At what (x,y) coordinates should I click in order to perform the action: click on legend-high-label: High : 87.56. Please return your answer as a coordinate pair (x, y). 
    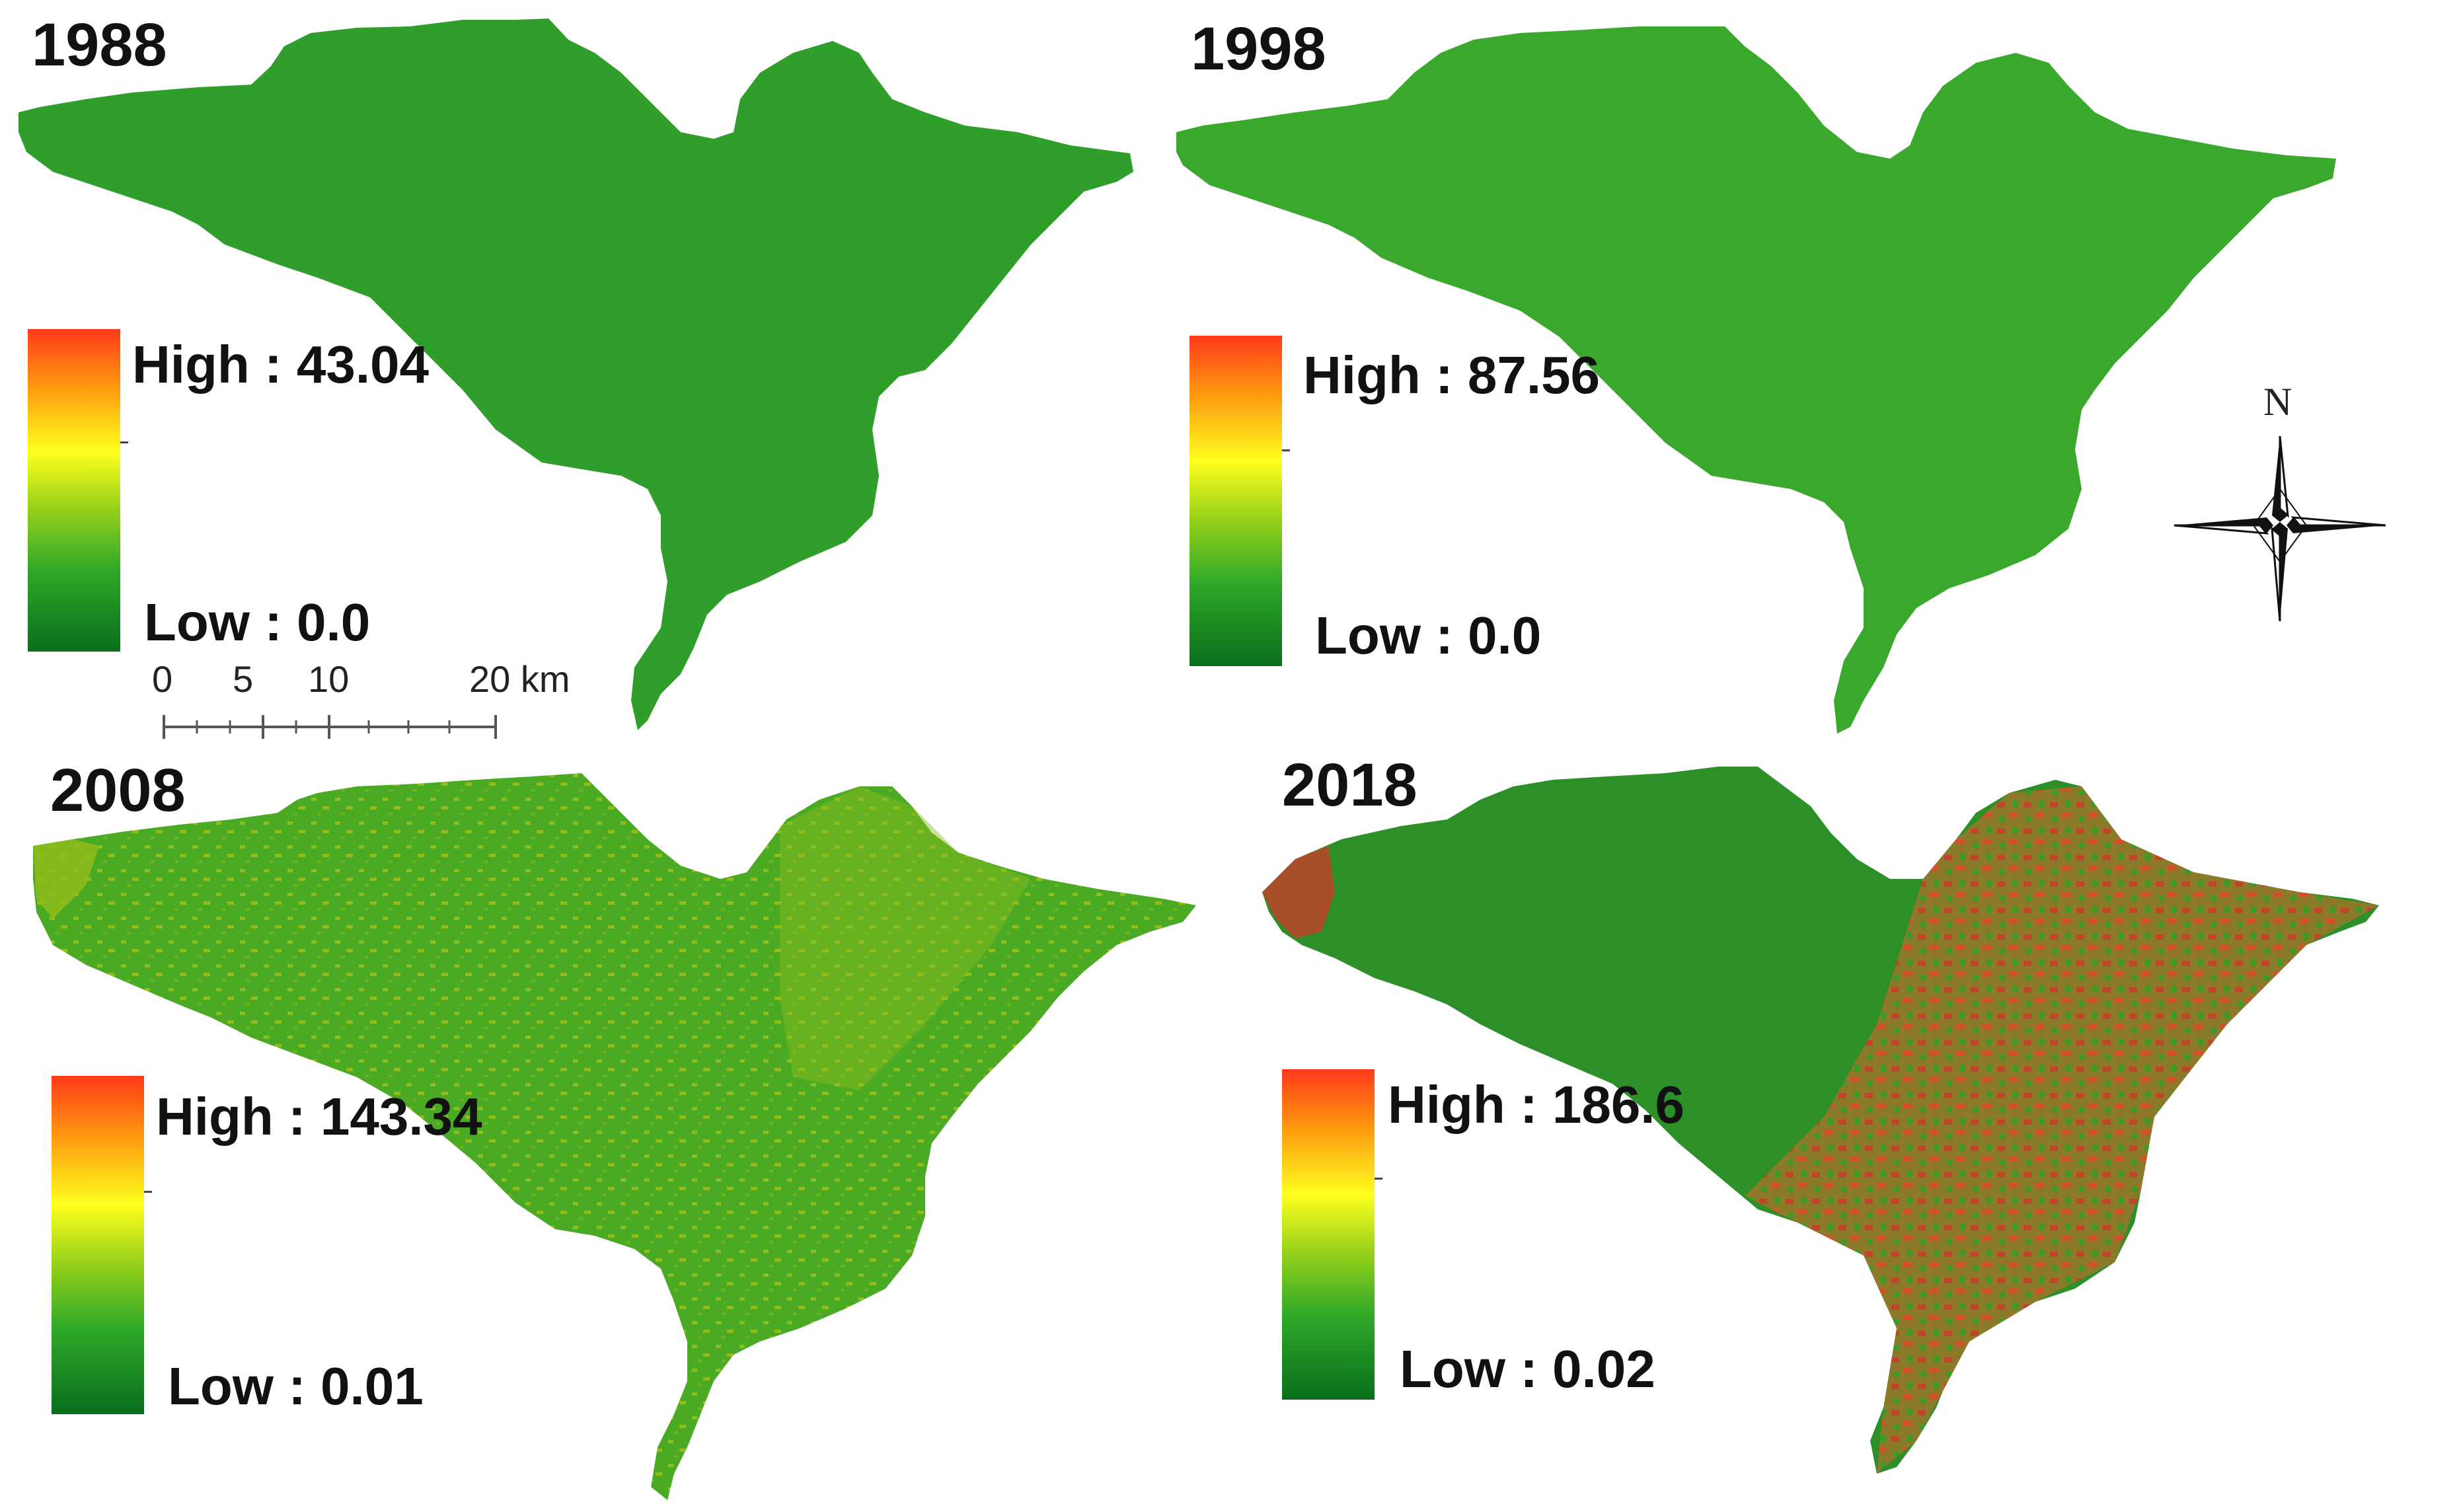
    Looking at the image, I should click on (1452, 375).